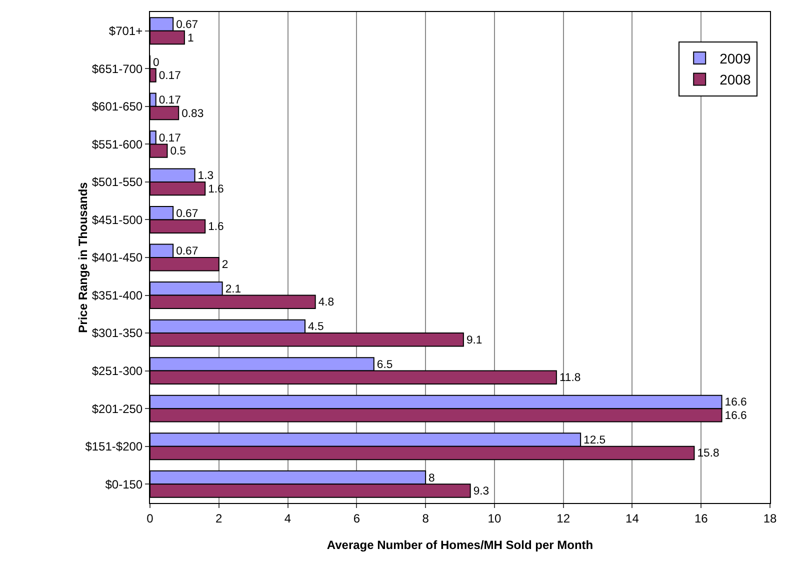 The image size is (800, 563). What do you see at coordinates (150, 518) in the screenshot?
I see `x-tick-label: 0` at bounding box center [150, 518].